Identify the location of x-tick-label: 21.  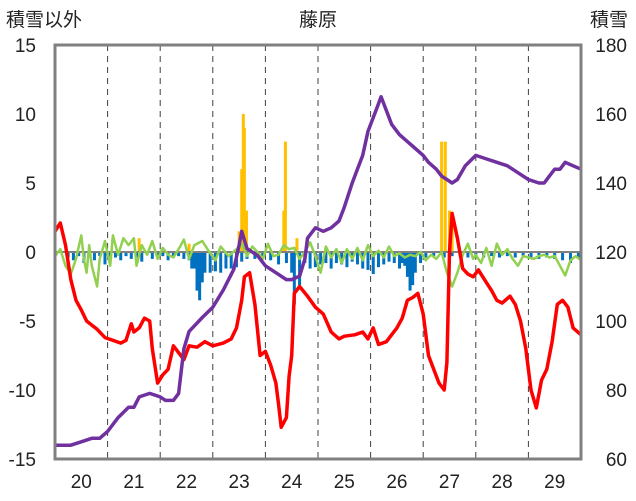
(133, 482).